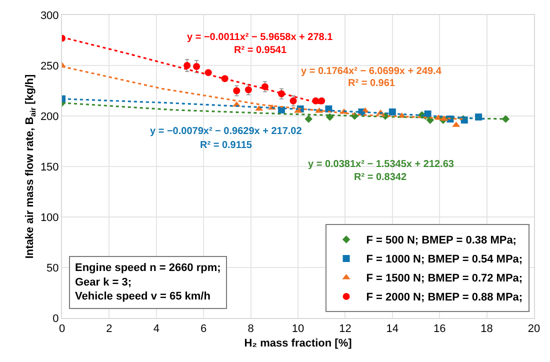 Image resolution: width=550 pixels, height=362 pixels. What do you see at coordinates (380, 177) in the screenshot?
I see `annotation: R² = 0.8342` at bounding box center [380, 177].